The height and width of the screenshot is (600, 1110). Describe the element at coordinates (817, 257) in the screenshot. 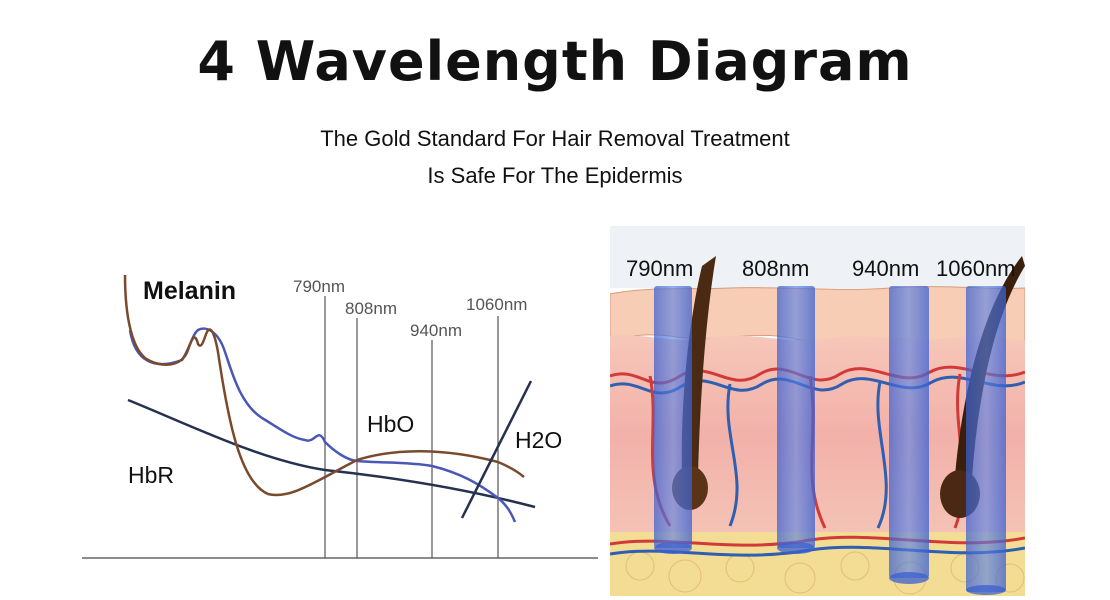

I see `air-layer` at that location.